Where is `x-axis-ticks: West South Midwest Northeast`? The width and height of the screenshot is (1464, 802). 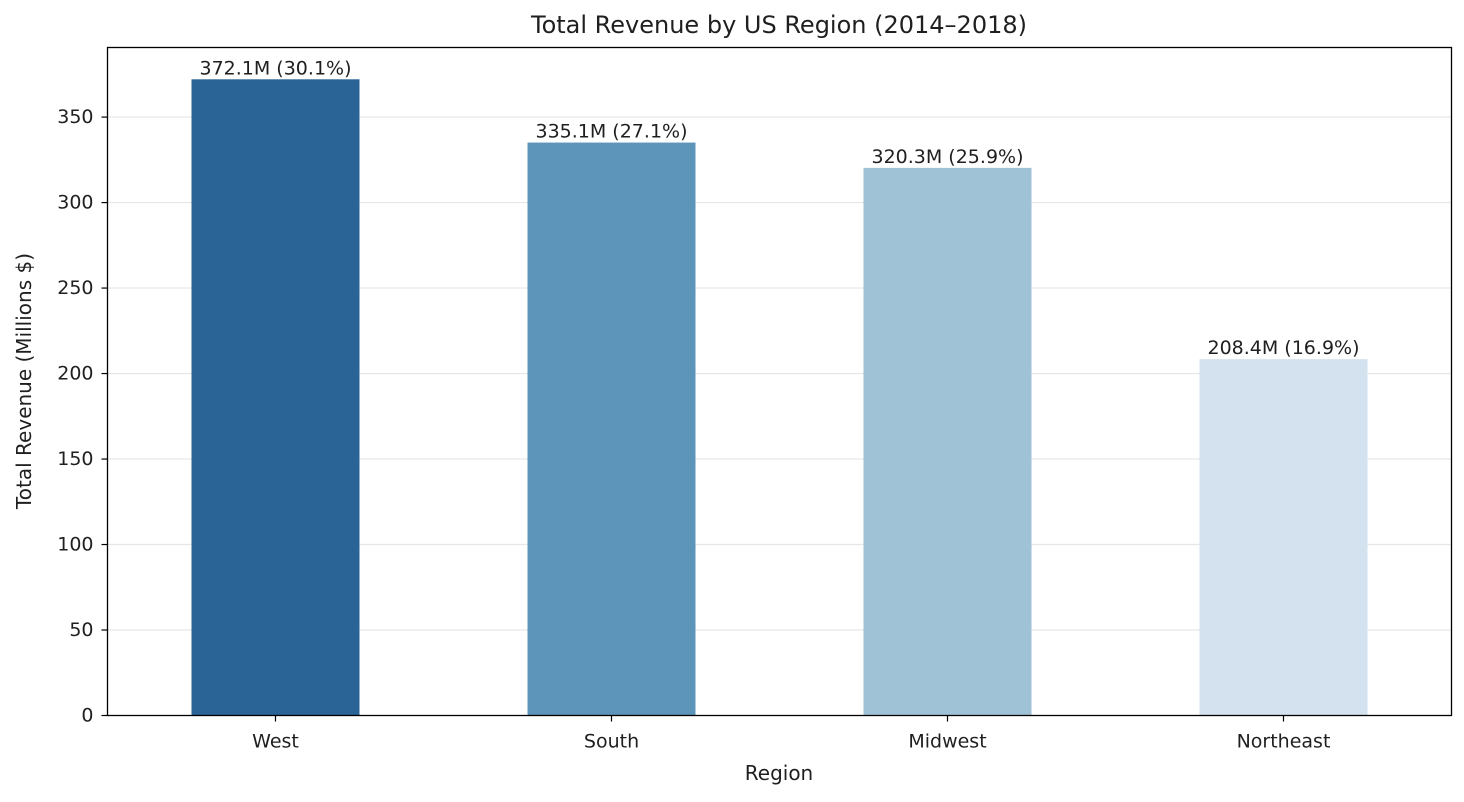 x-axis-ticks: West South Midwest Northeast is located at coordinates (791, 734).